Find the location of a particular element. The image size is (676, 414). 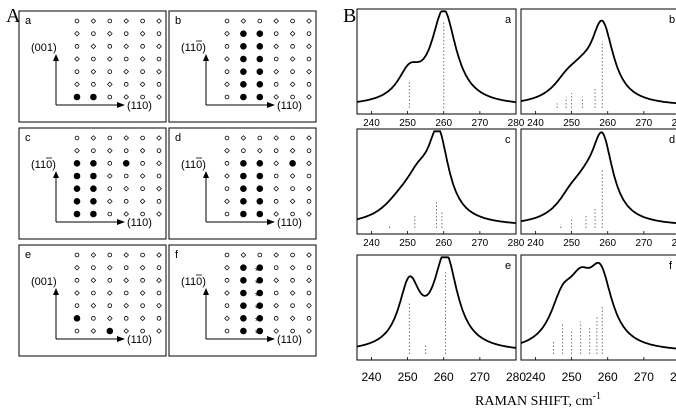

raman-panel-b: b 240 250 260 270 280 is located at coordinates (598, 68).